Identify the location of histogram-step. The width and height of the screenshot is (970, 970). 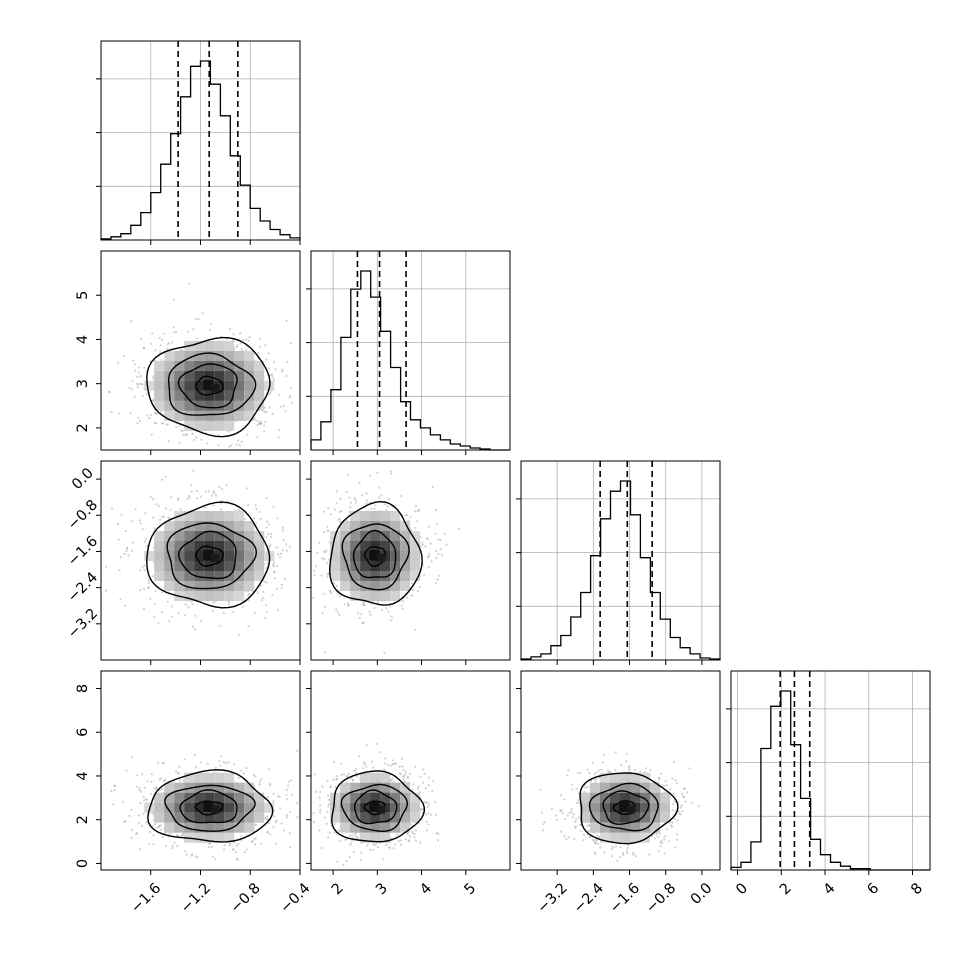
(200, 150).